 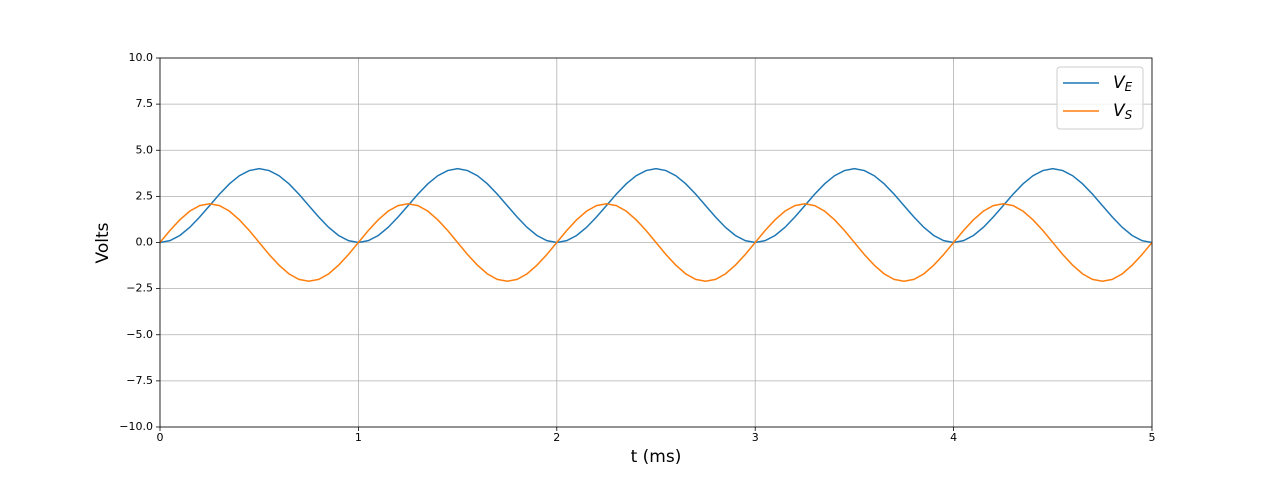 What do you see at coordinates (145, 149) in the screenshot?
I see `y-tick-label: 5.0` at bounding box center [145, 149].